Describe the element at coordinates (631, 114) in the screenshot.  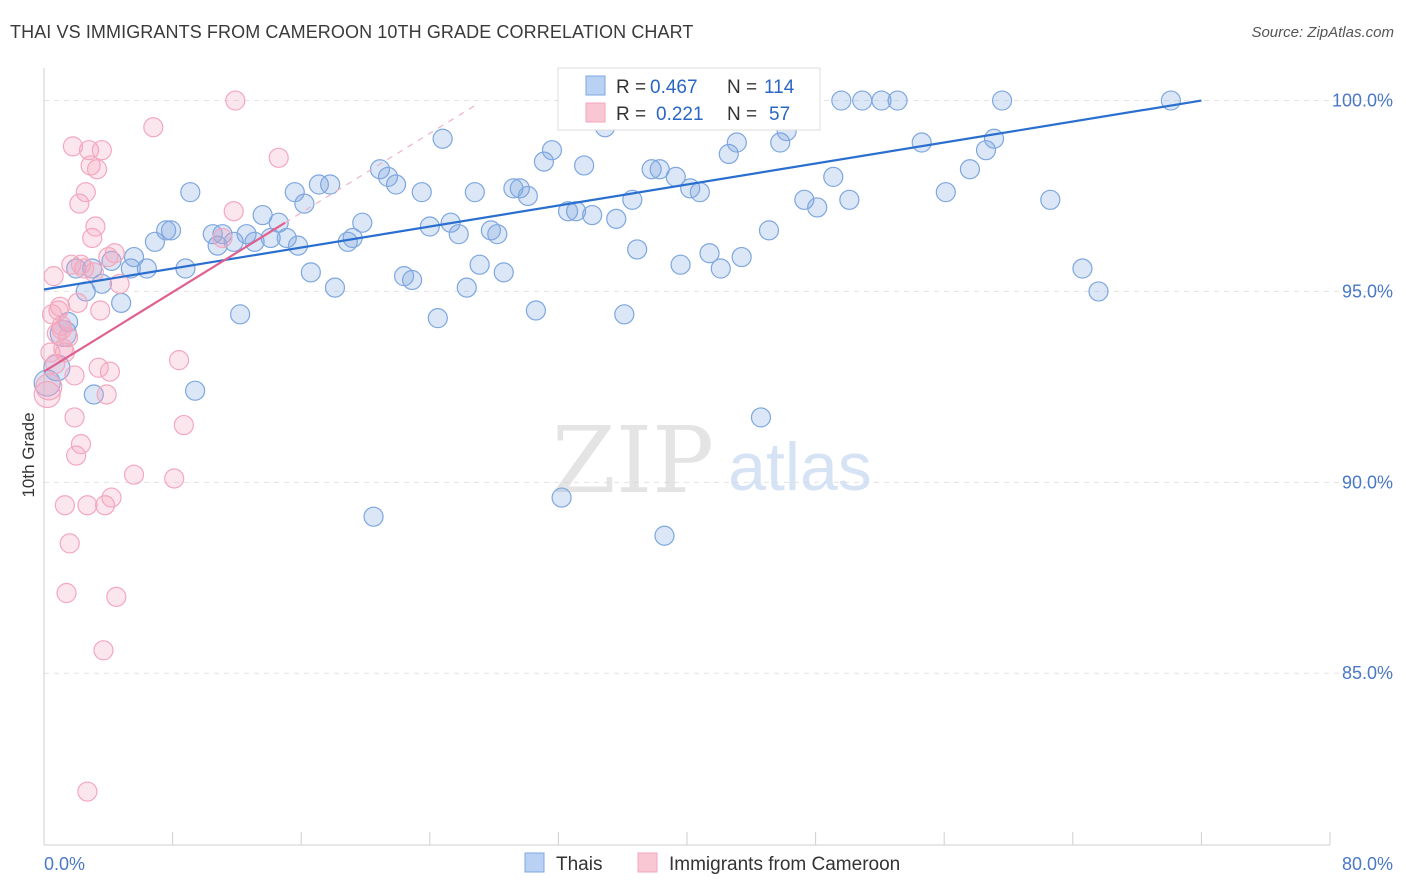
I see `legend-r-label-cameroon: R =` at that location.